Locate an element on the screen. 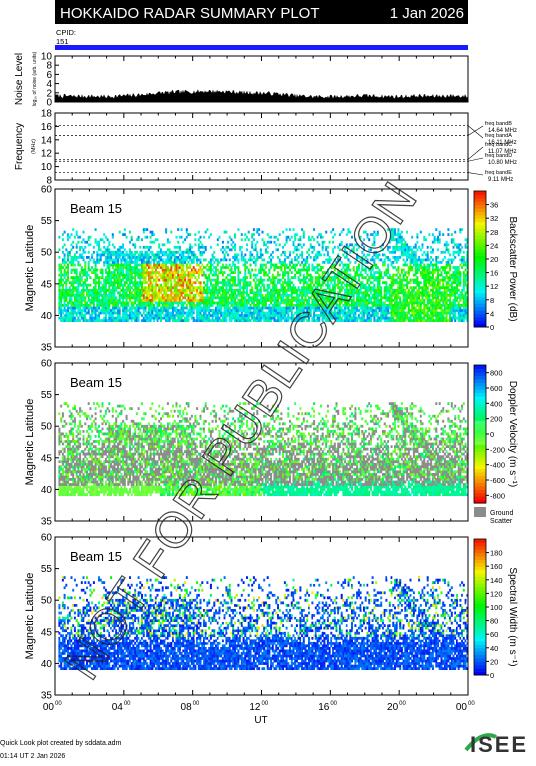 The width and height of the screenshot is (536, 766). frequency-ylabel: Frequency is located at coordinates (19, 146).